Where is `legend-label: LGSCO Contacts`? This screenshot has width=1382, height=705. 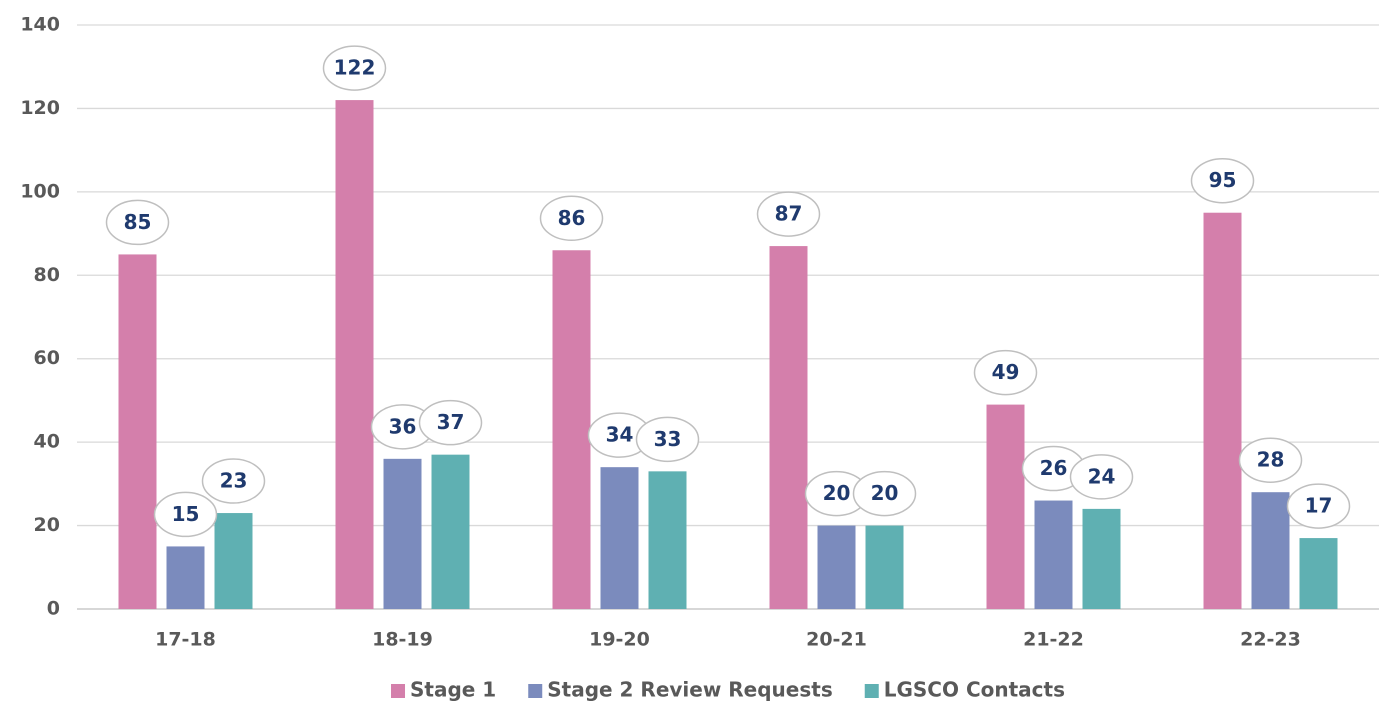 legend-label: LGSCO Contacts is located at coordinates (974, 690).